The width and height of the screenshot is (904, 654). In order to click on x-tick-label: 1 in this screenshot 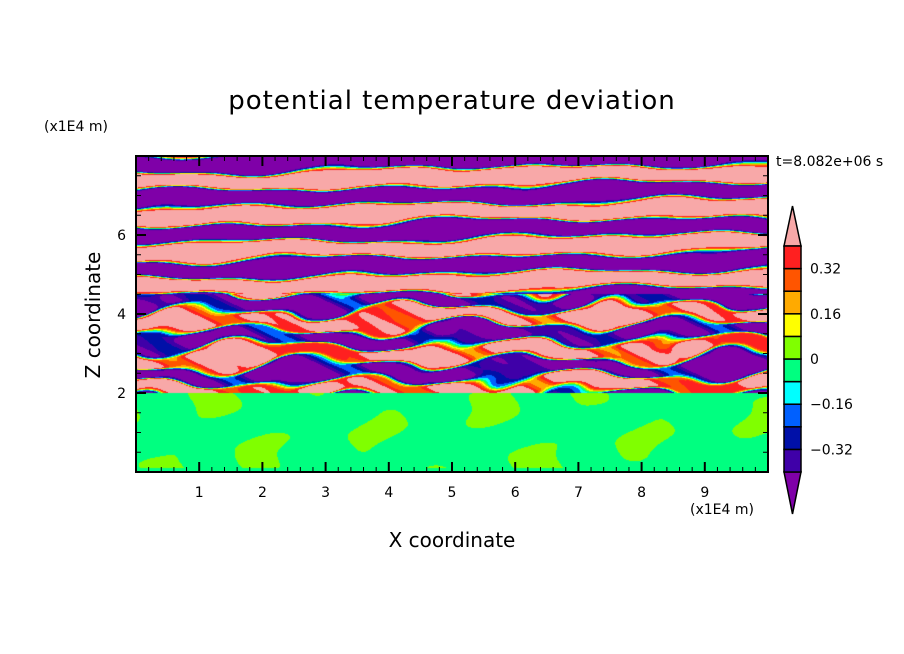, I will do `click(199, 493)`.